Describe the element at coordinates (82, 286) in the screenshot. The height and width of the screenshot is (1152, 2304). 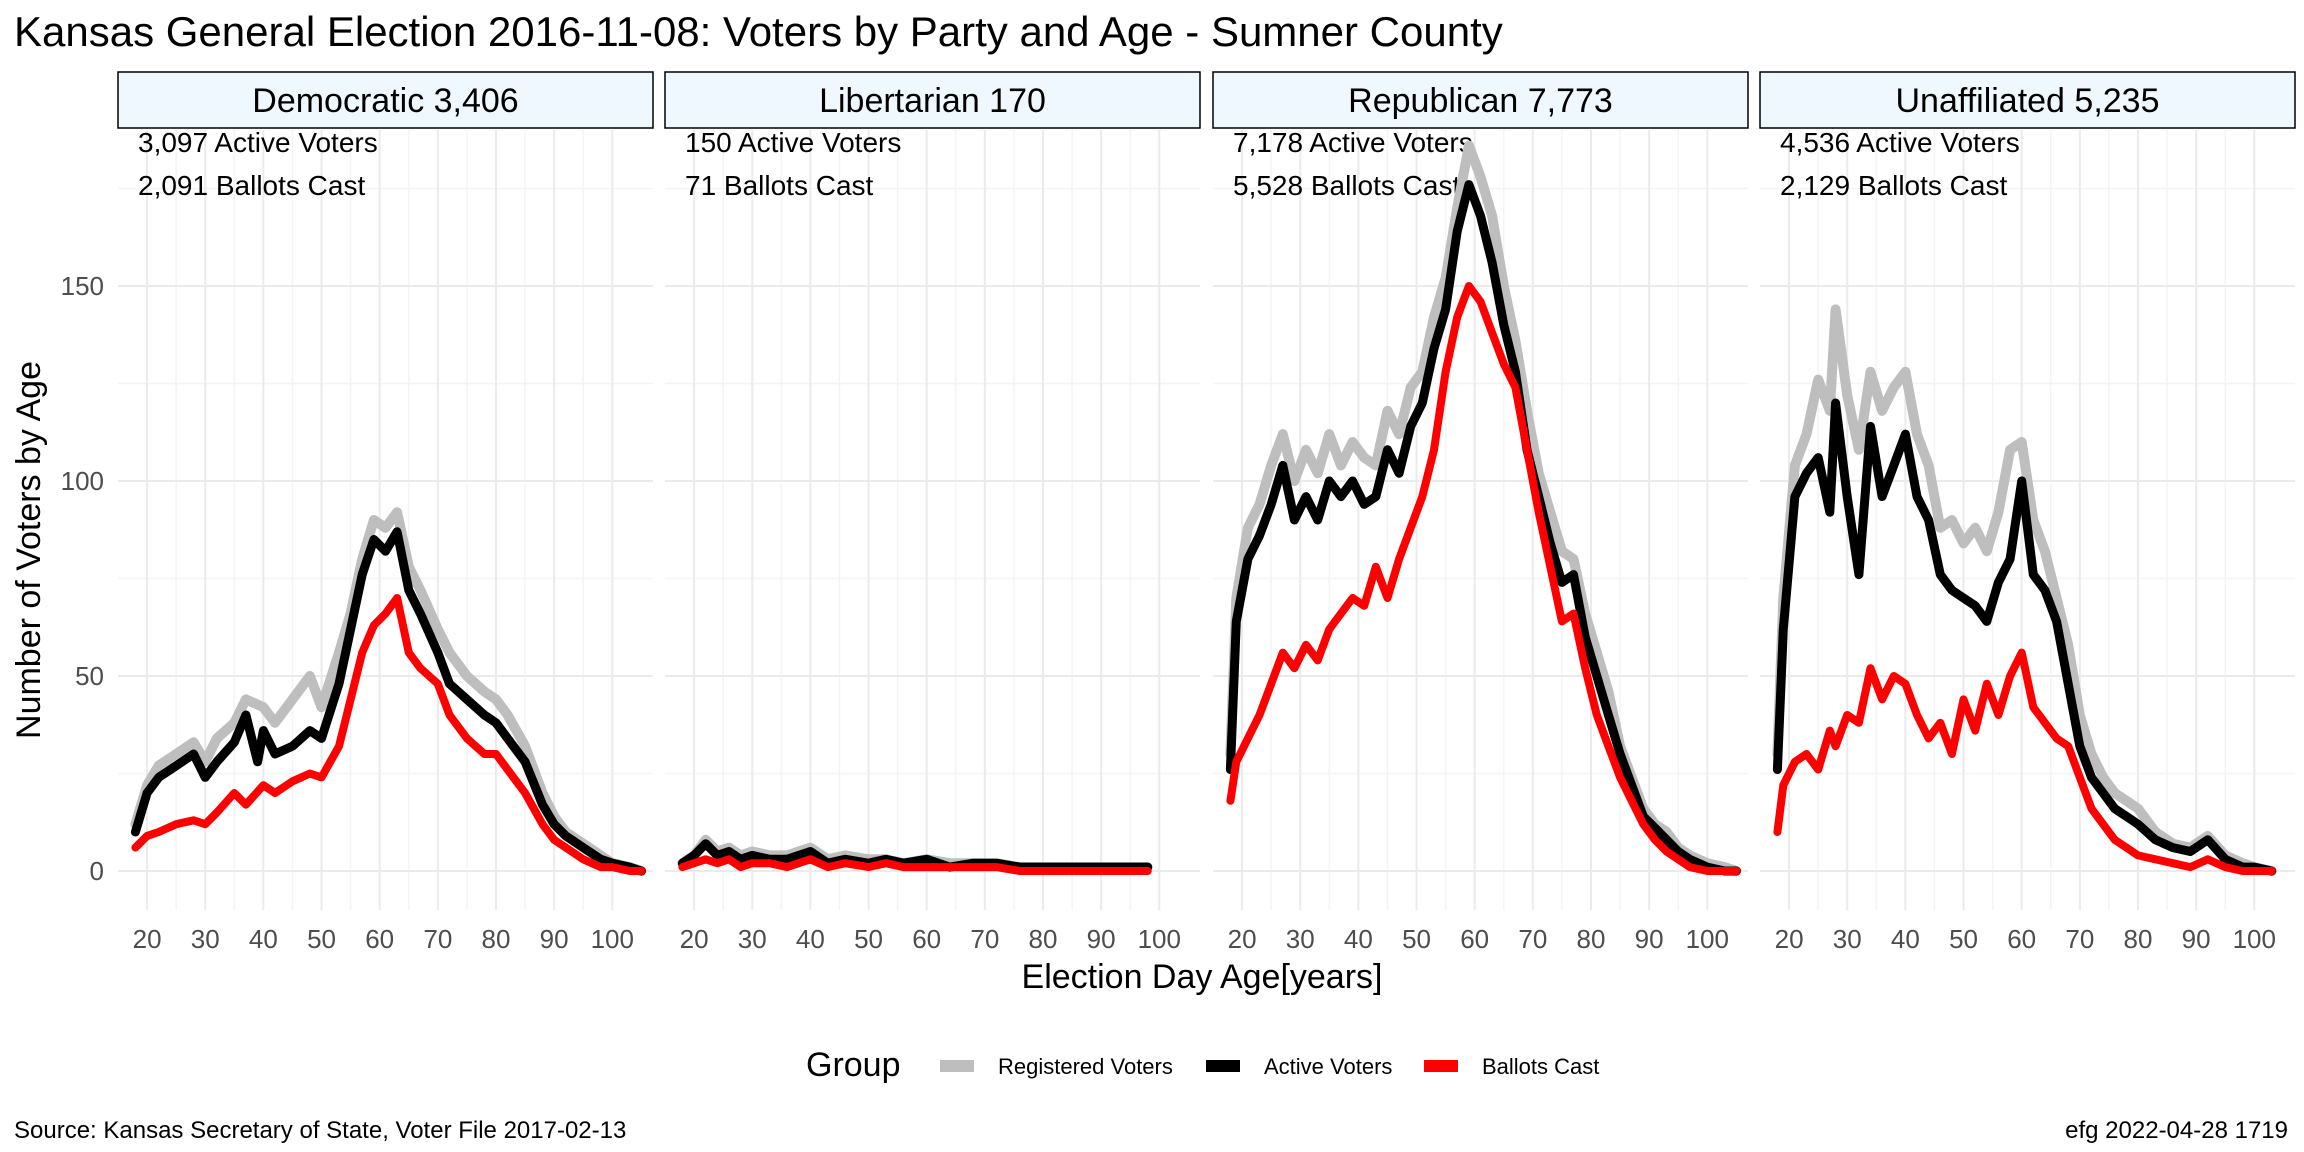
I see `y-tick-label: 150` at that location.